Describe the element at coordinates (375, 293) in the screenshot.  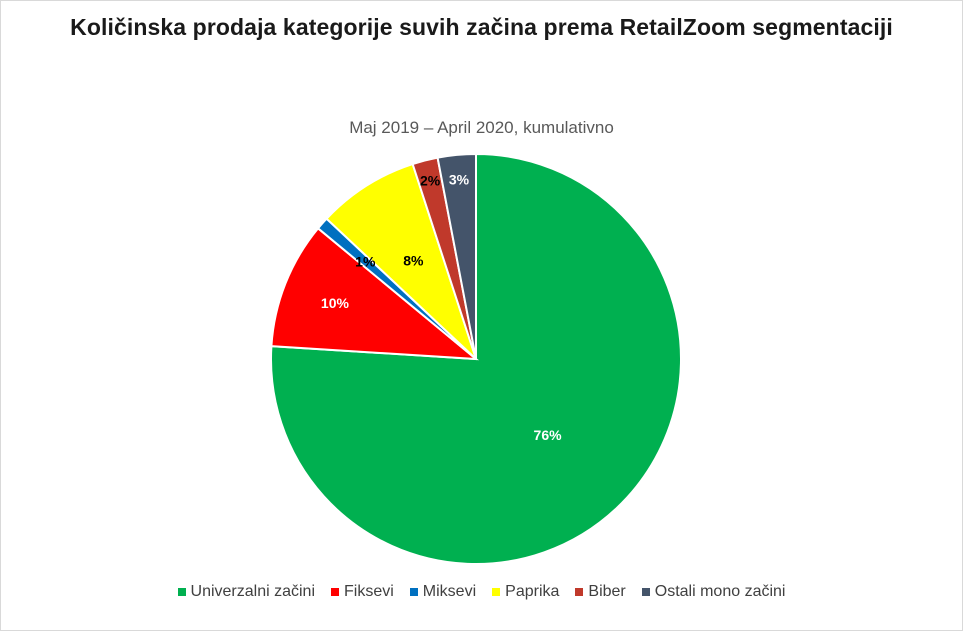
I see `pie-slice-fiksevi` at that location.